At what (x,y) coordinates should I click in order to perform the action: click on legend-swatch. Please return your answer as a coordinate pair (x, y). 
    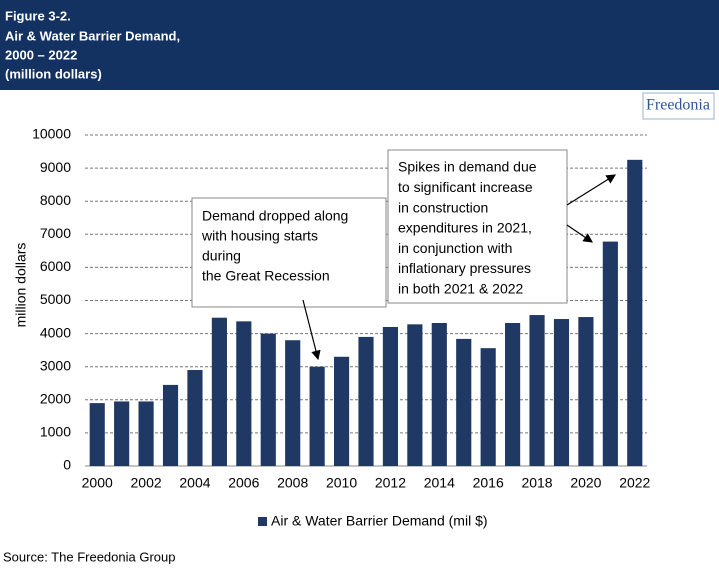
    Looking at the image, I should click on (262, 521).